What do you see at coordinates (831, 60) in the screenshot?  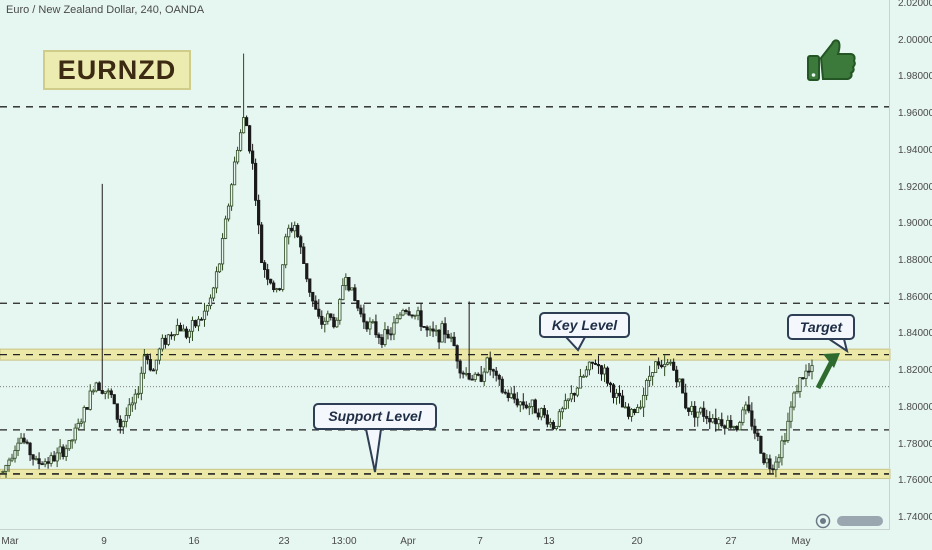 I see `thumbs-up-icon` at bounding box center [831, 60].